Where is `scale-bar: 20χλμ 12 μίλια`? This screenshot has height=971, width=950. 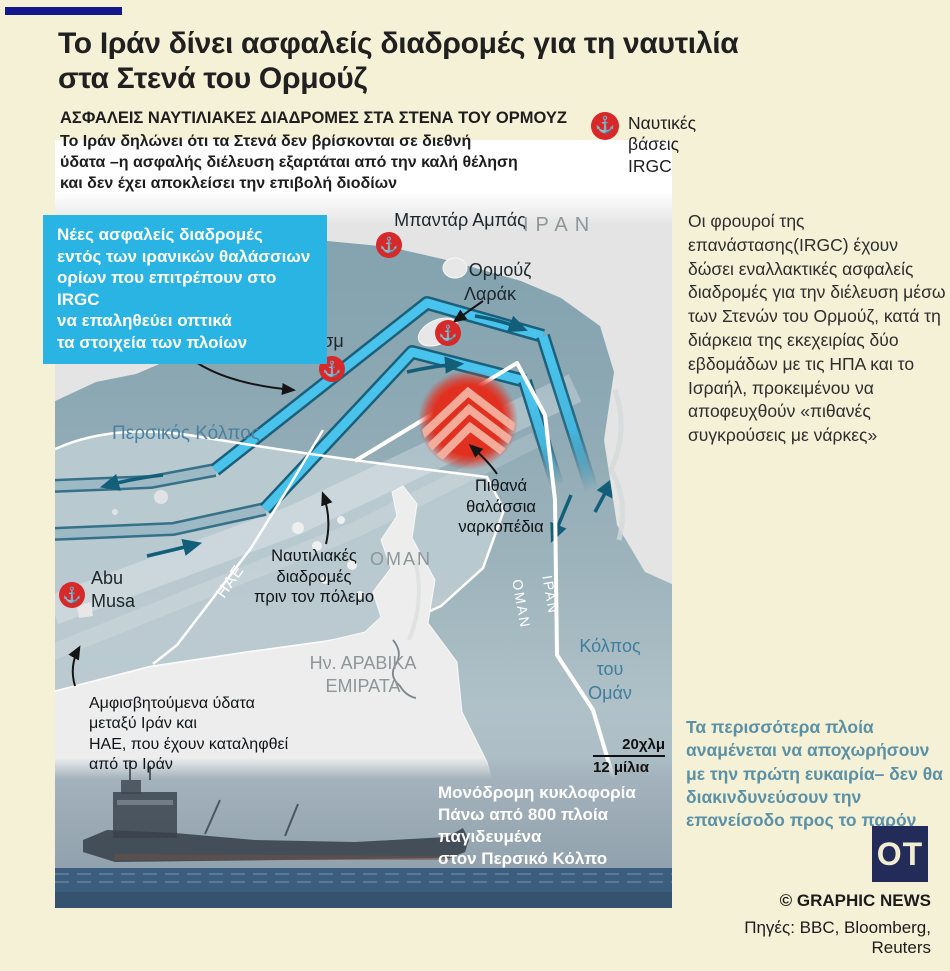
scale-bar: 20χλμ 12 μίλια is located at coordinates (629, 756).